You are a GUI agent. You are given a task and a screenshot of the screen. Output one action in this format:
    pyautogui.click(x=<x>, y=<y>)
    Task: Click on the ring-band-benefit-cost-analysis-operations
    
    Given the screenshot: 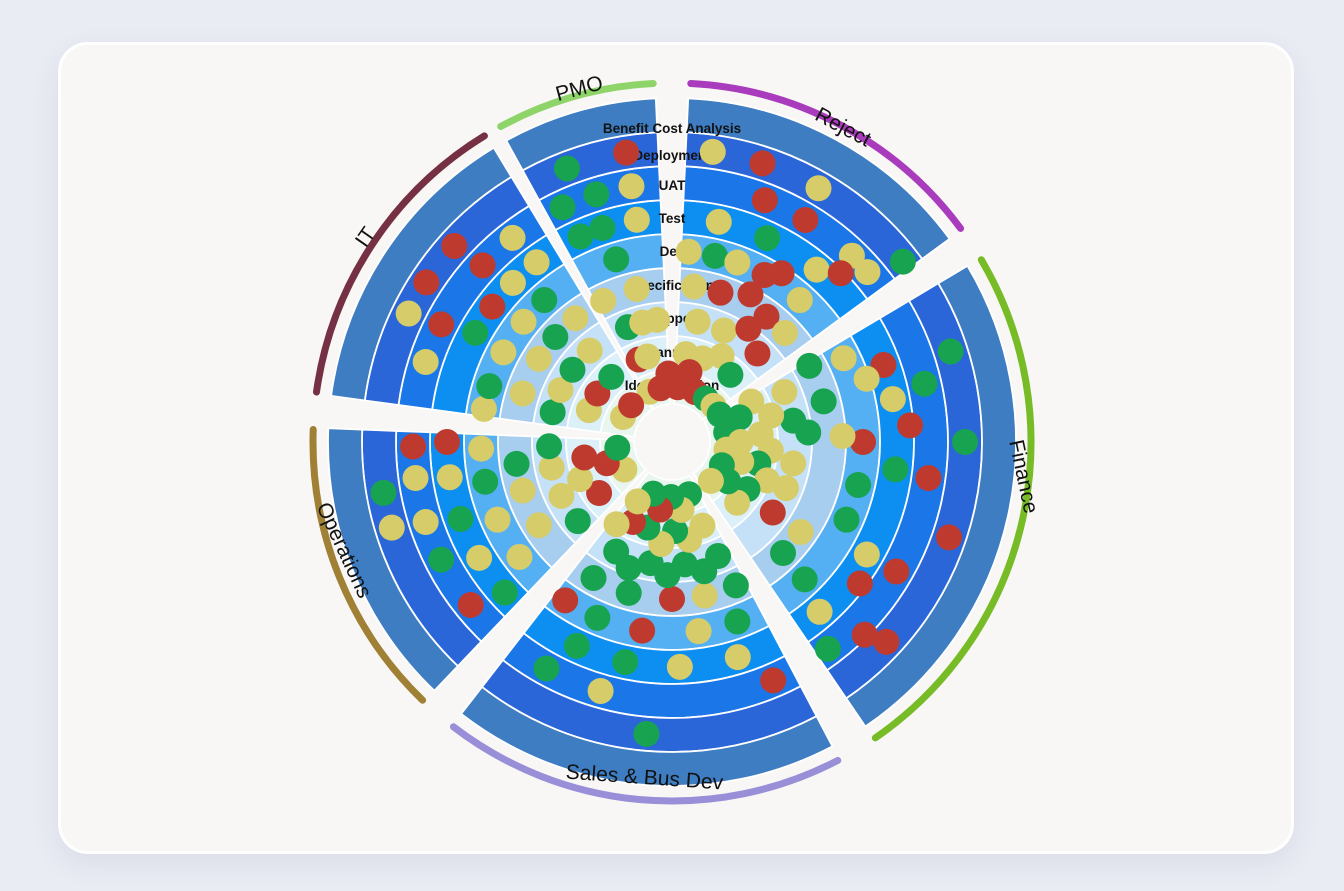 What is the action you would take?
    pyautogui.click(x=393, y=559)
    